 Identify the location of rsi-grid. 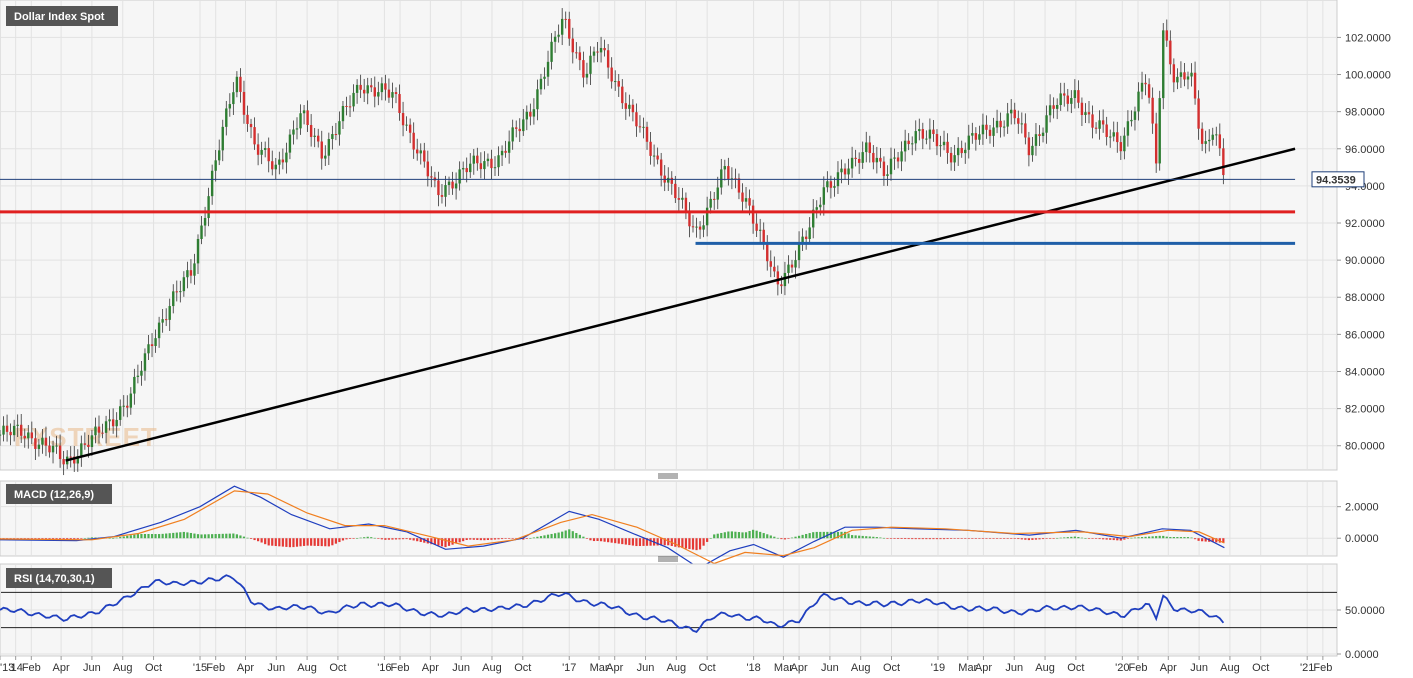
(669, 610).